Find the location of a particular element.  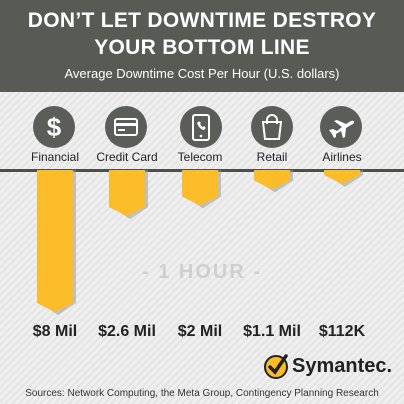

category-label-airlines: Airlines is located at coordinates (342, 157).